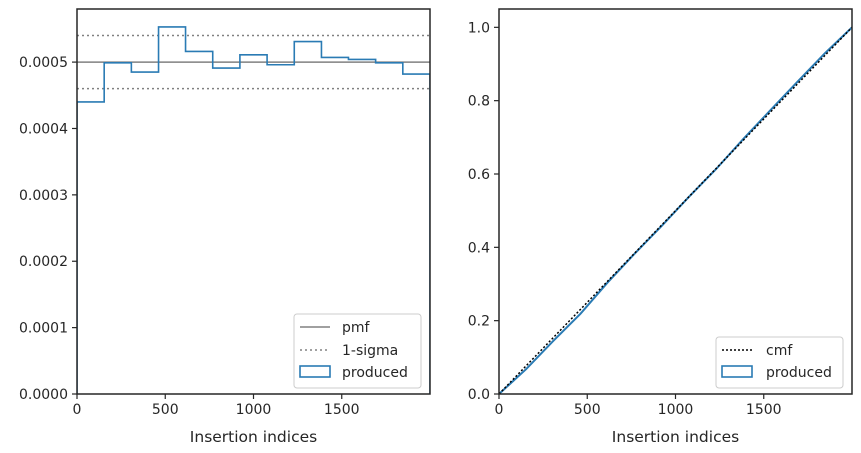 This screenshot has height=453, width=861. Describe the element at coordinates (43, 329) in the screenshot. I see `y-tick-label: 0.0001` at that location.